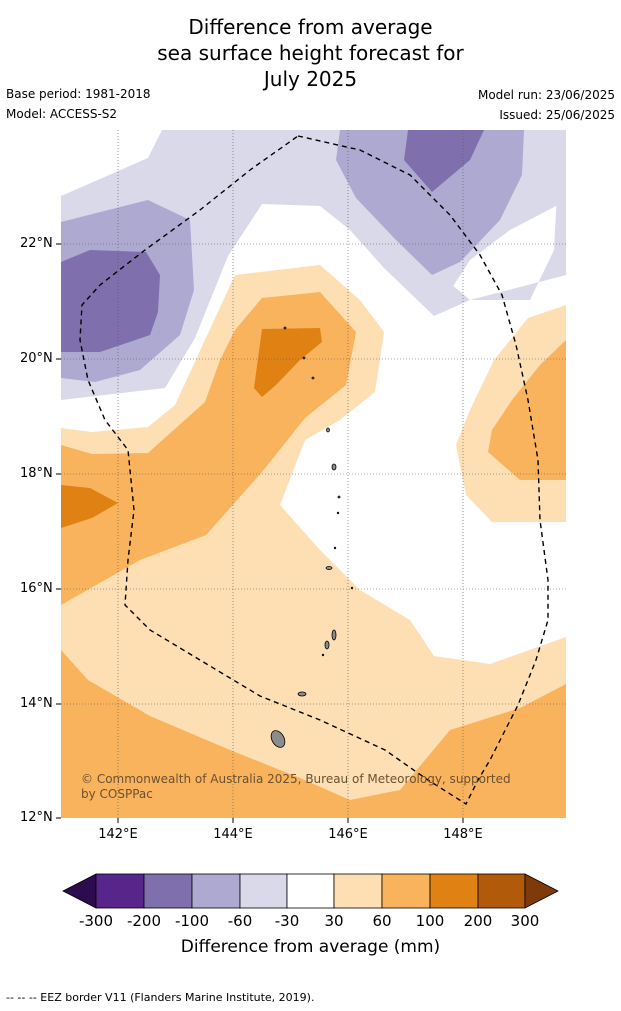 The image size is (621, 1011). Describe the element at coordinates (216, 891) in the screenshot. I see `colorbar-segment-m100-m60` at that location.